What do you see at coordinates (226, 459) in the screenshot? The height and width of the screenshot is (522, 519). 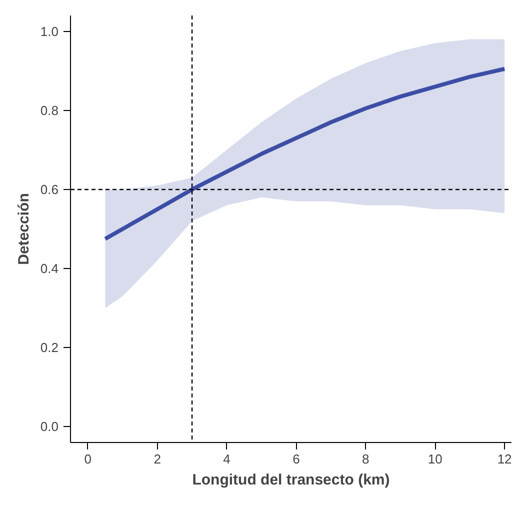 I see `x-tick-label: 4` at bounding box center [226, 459].